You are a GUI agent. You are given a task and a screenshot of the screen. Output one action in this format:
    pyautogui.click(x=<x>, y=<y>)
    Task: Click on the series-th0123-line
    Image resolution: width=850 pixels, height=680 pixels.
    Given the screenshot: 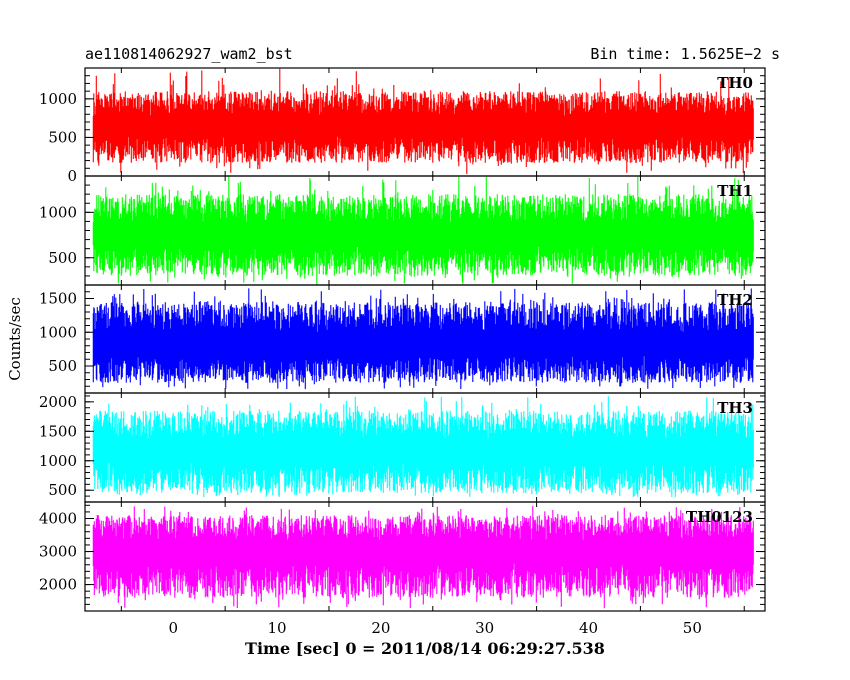 What is the action you would take?
    pyautogui.click(x=423, y=557)
    